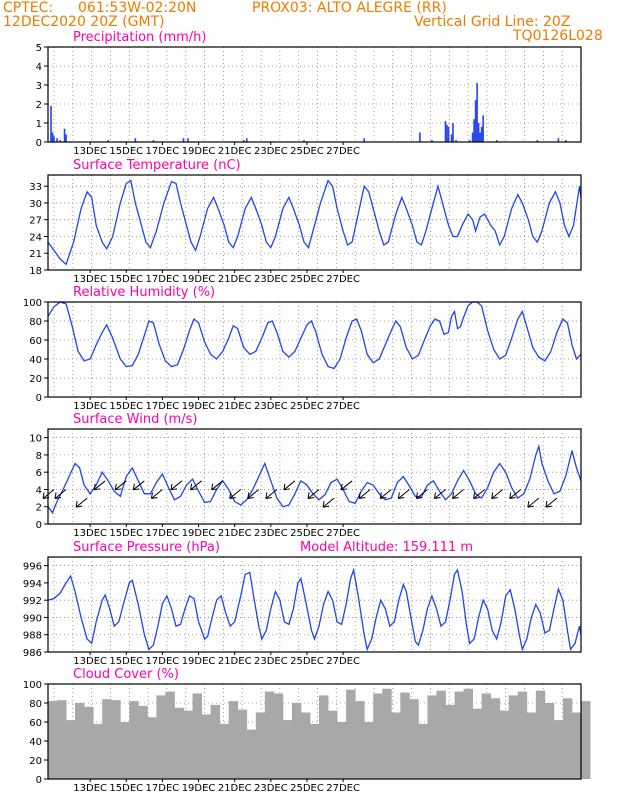 The height and width of the screenshot is (800, 618). I want to click on y-tick-label: 2, so click(39, 508).